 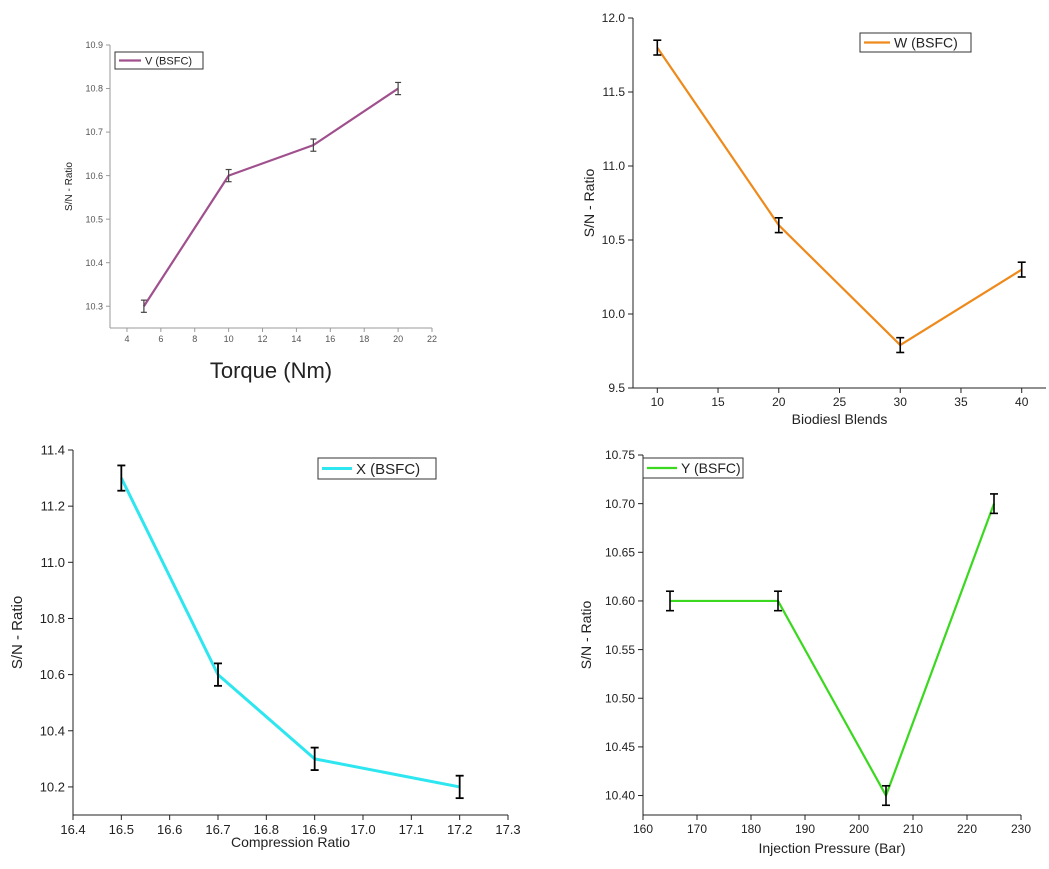 What do you see at coordinates (620, 796) in the screenshot?
I see `chart-4-y-tick-label: 10.40` at bounding box center [620, 796].